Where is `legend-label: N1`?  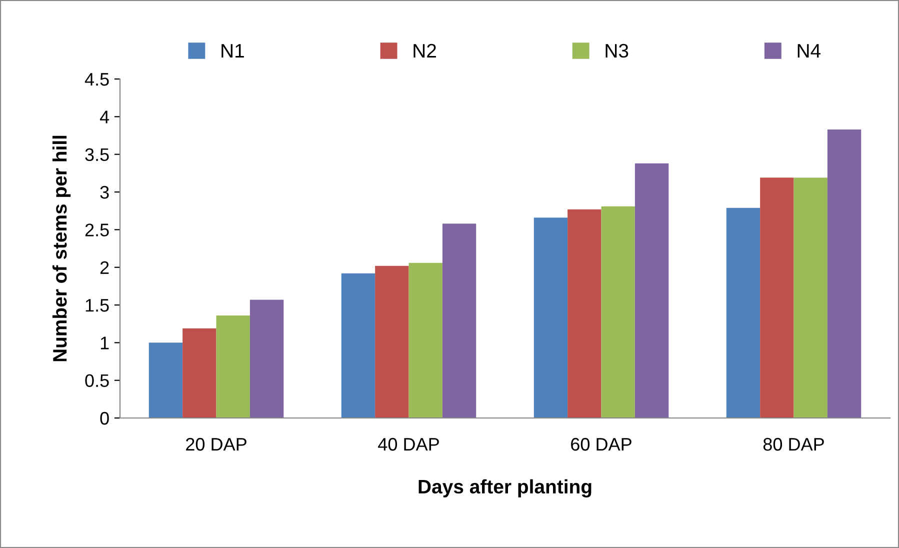 legend-label: N1 is located at coordinates (233, 51).